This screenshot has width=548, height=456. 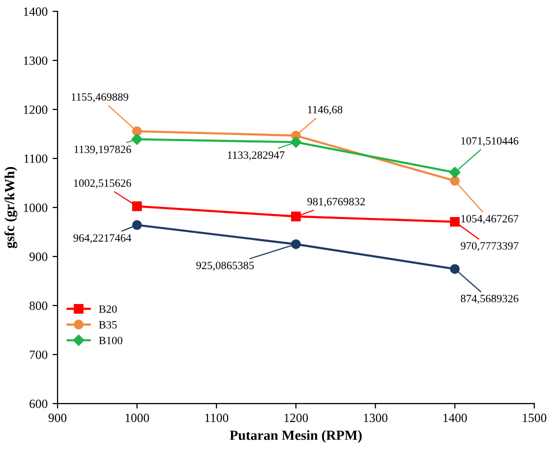 I want to click on y-tick-label: 900, so click(x=38, y=256).